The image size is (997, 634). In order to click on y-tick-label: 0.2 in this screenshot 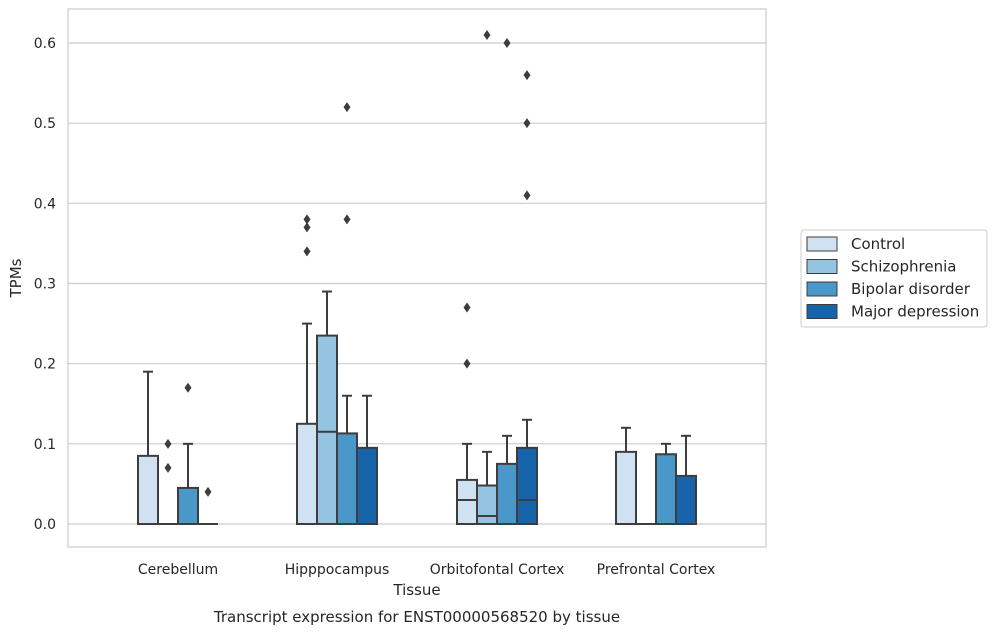, I will do `click(45, 365)`.